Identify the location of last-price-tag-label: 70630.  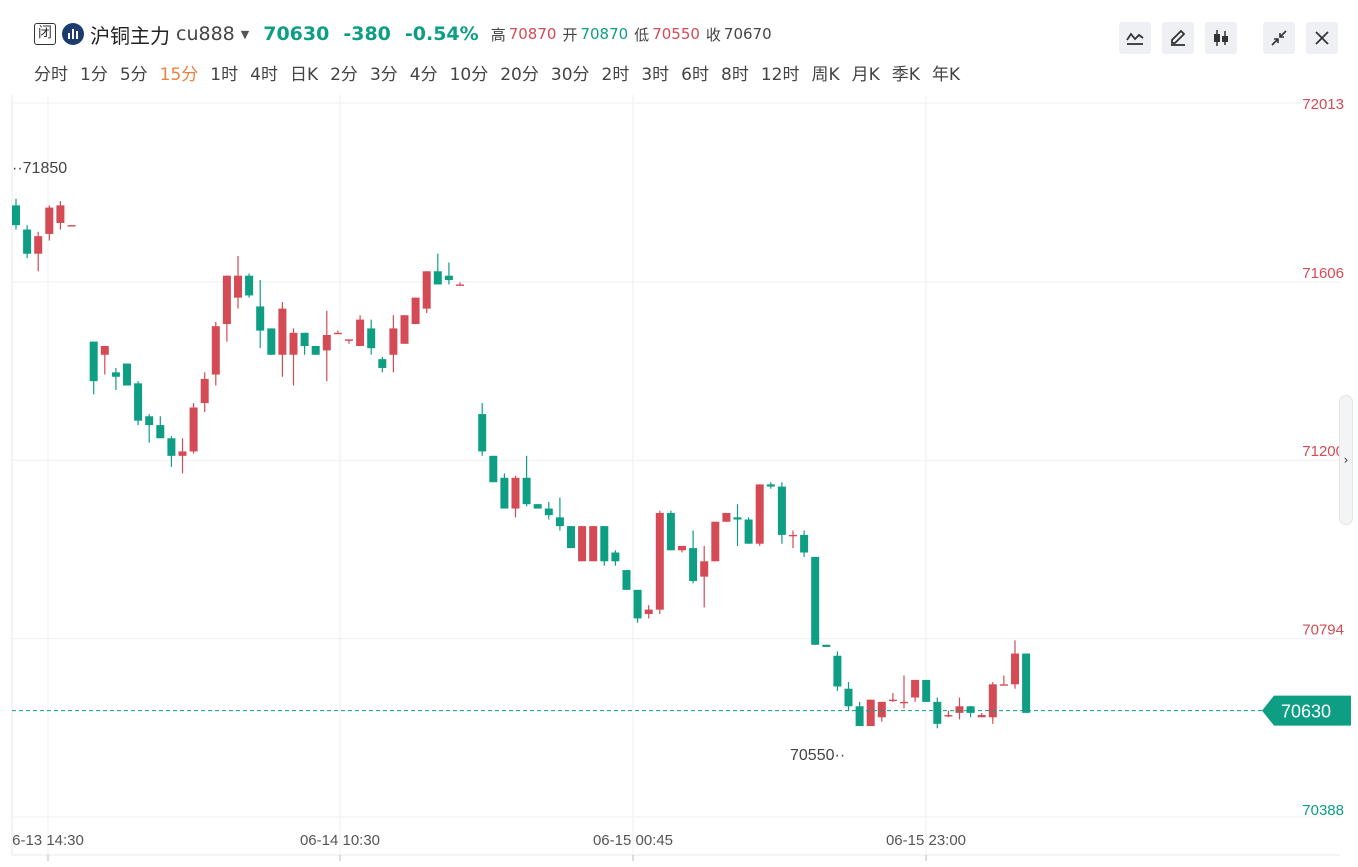
(1306, 712).